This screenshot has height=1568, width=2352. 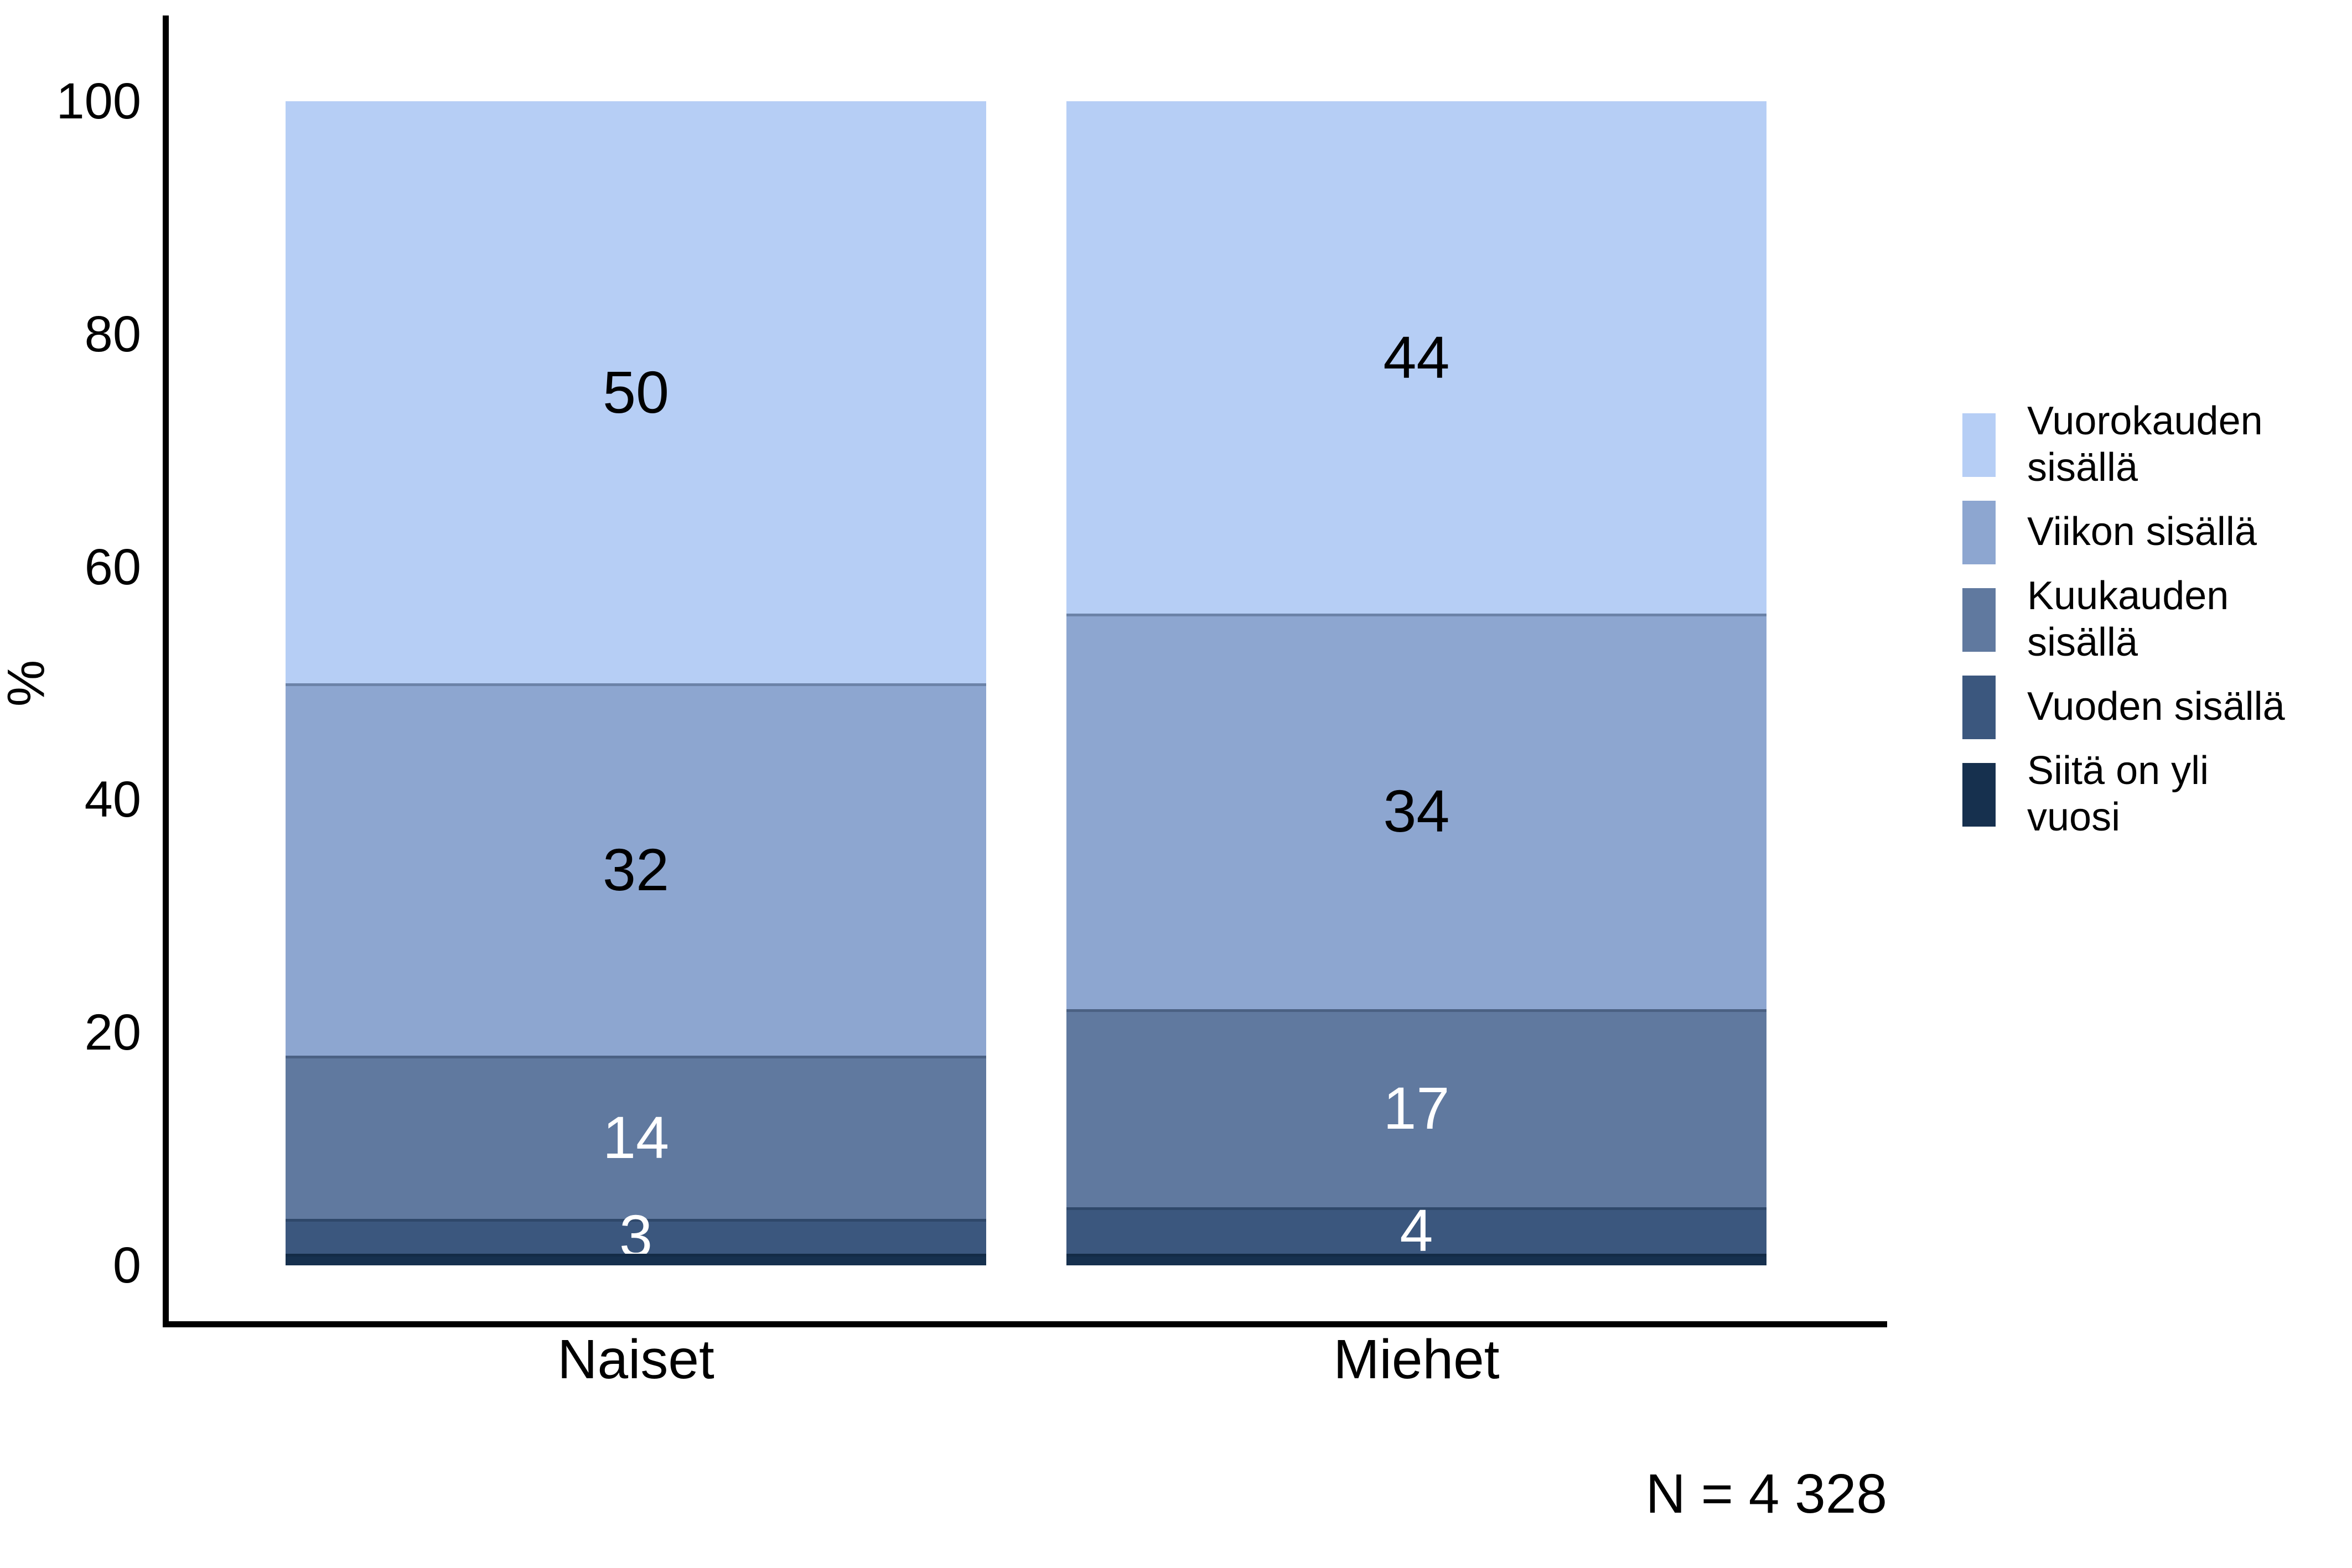 I want to click on segment-naiset-2: 32, so click(x=636, y=869).